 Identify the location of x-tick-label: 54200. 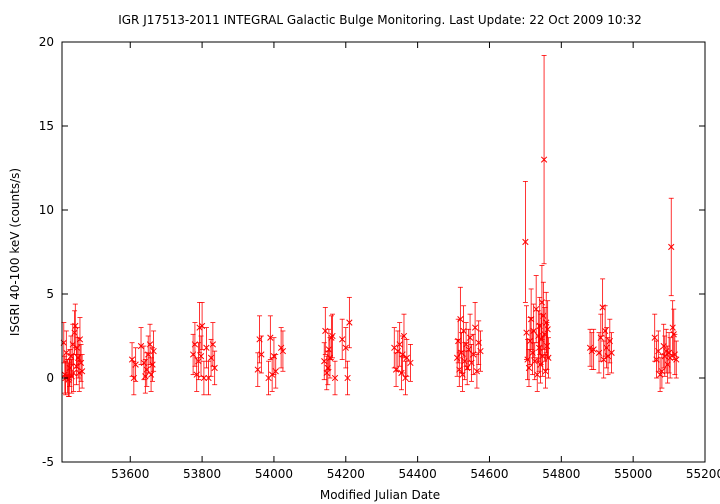
(346, 474).